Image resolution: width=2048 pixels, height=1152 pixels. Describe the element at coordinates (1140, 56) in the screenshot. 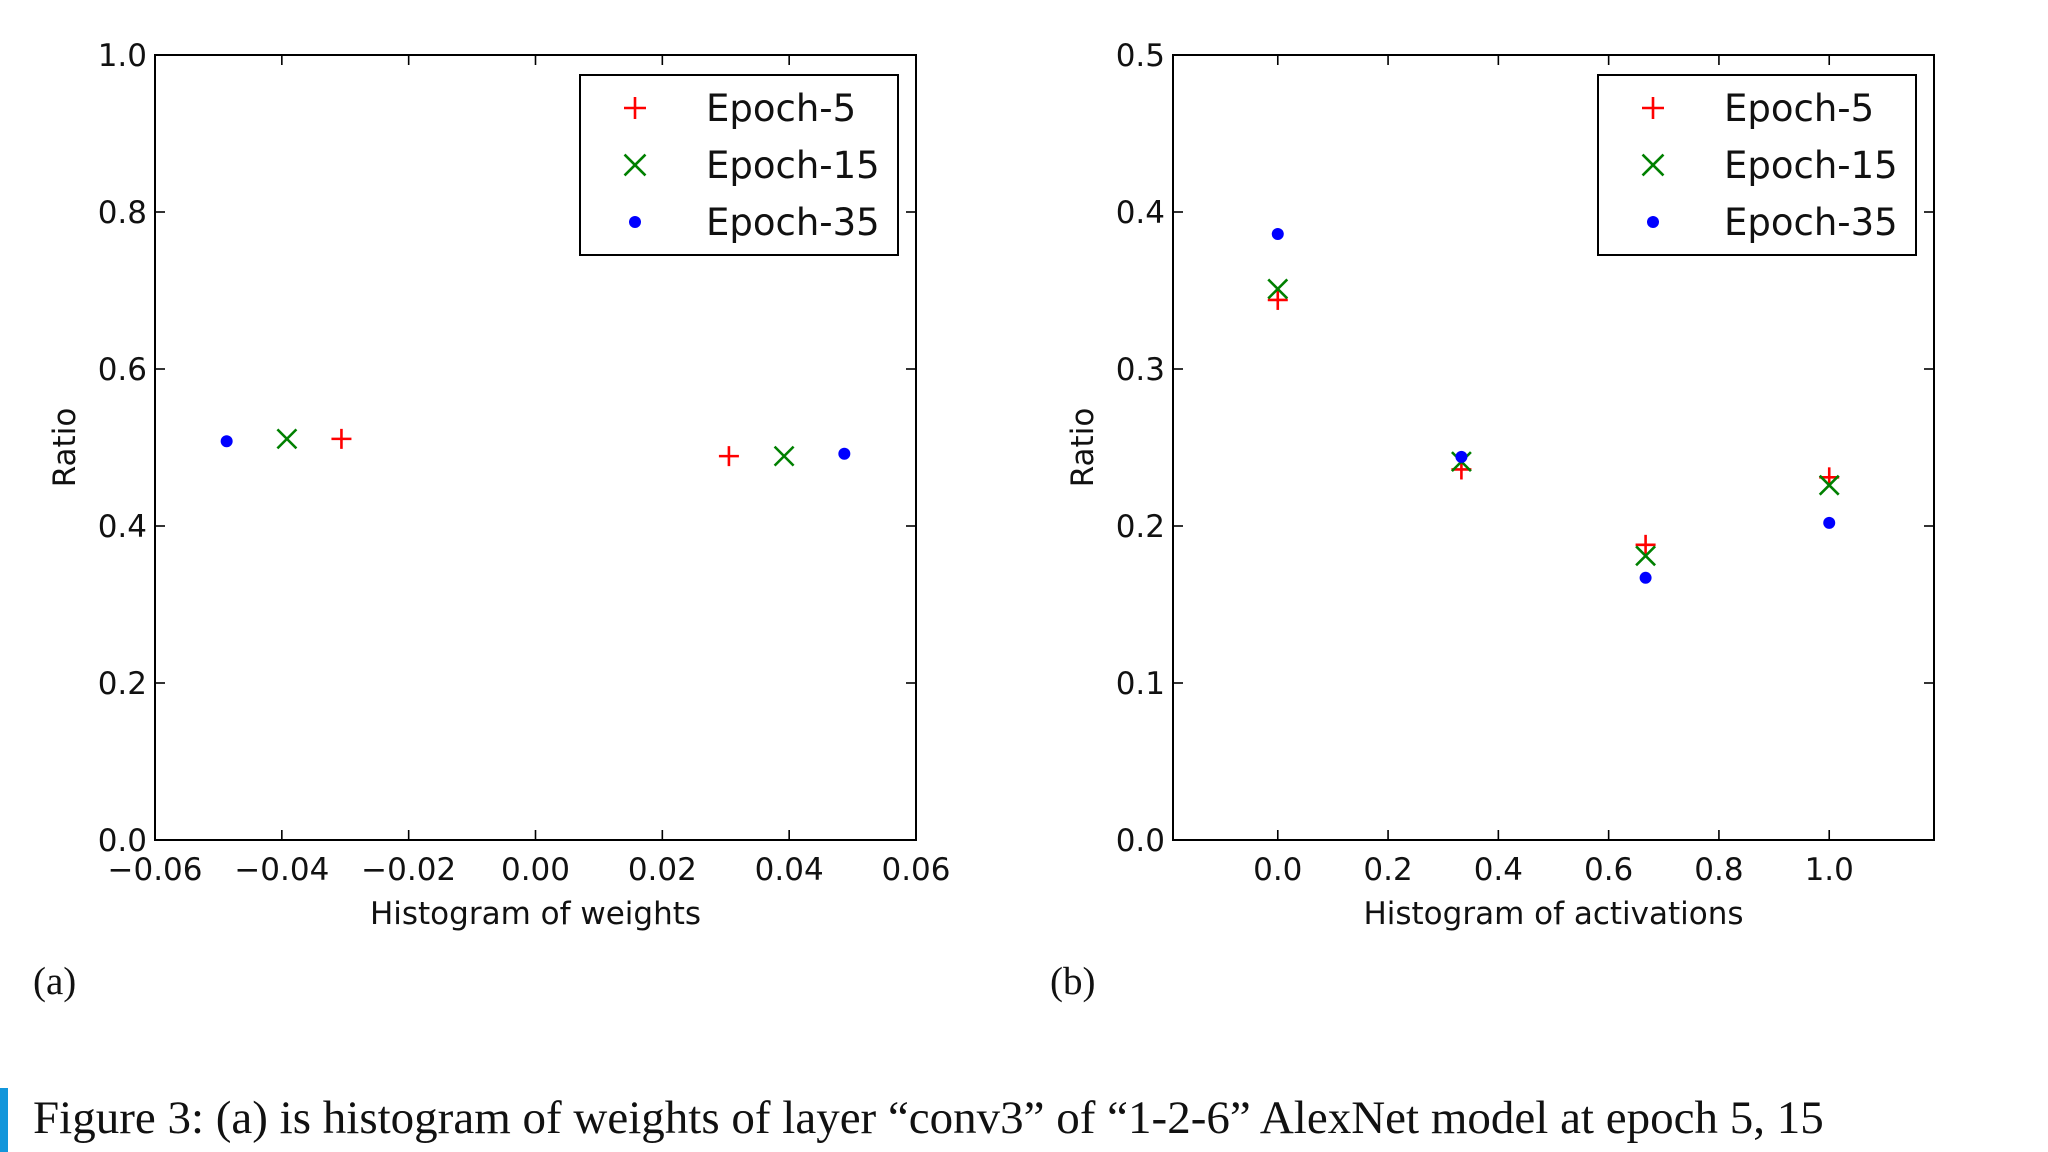

I see `y-tick-label-b: 0.5` at that location.